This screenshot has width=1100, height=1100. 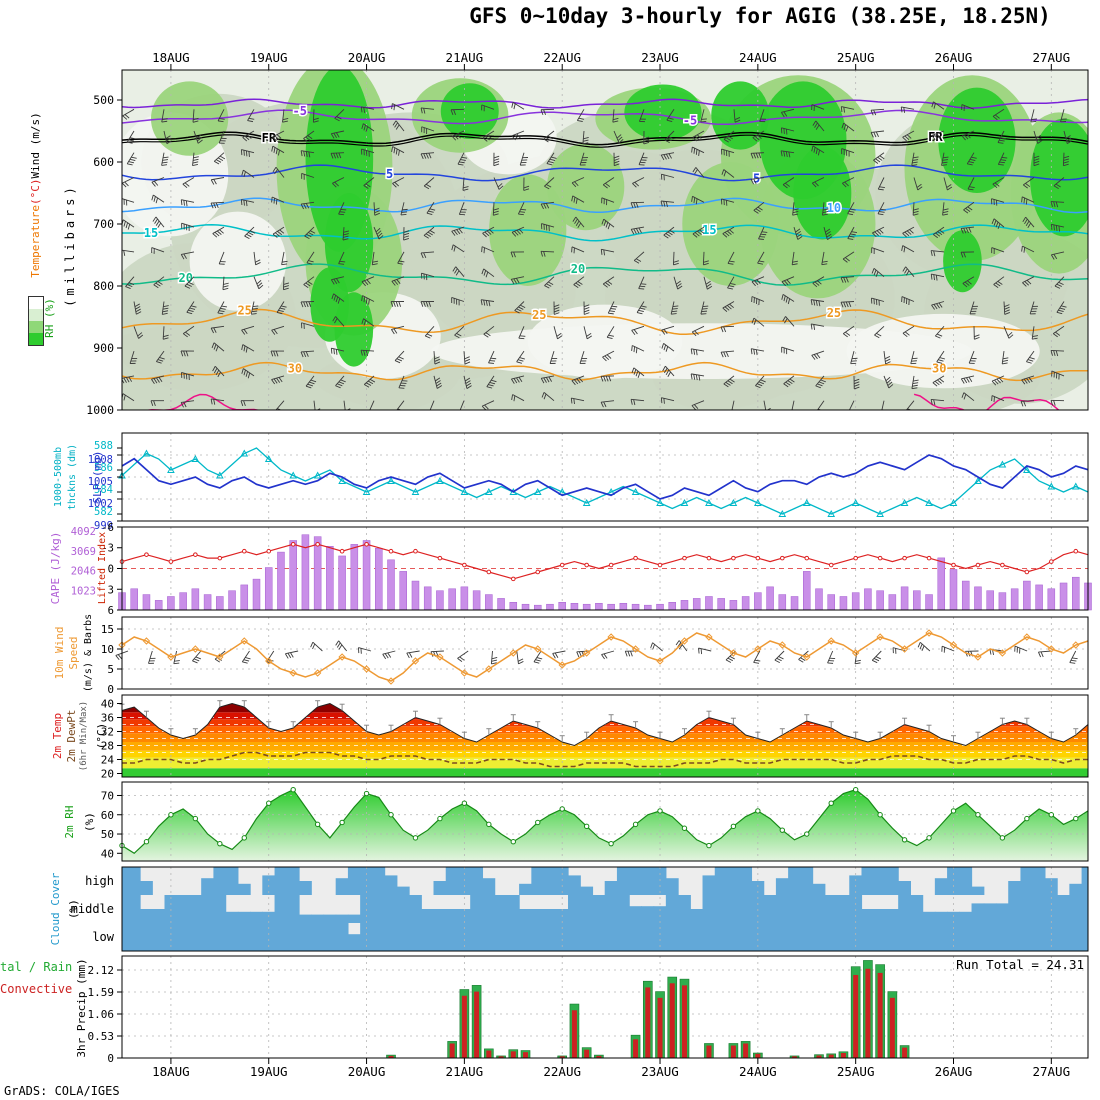 What do you see at coordinates (599, 721) in the screenshot?
I see `temp-minmax-whiskers` at bounding box center [599, 721].